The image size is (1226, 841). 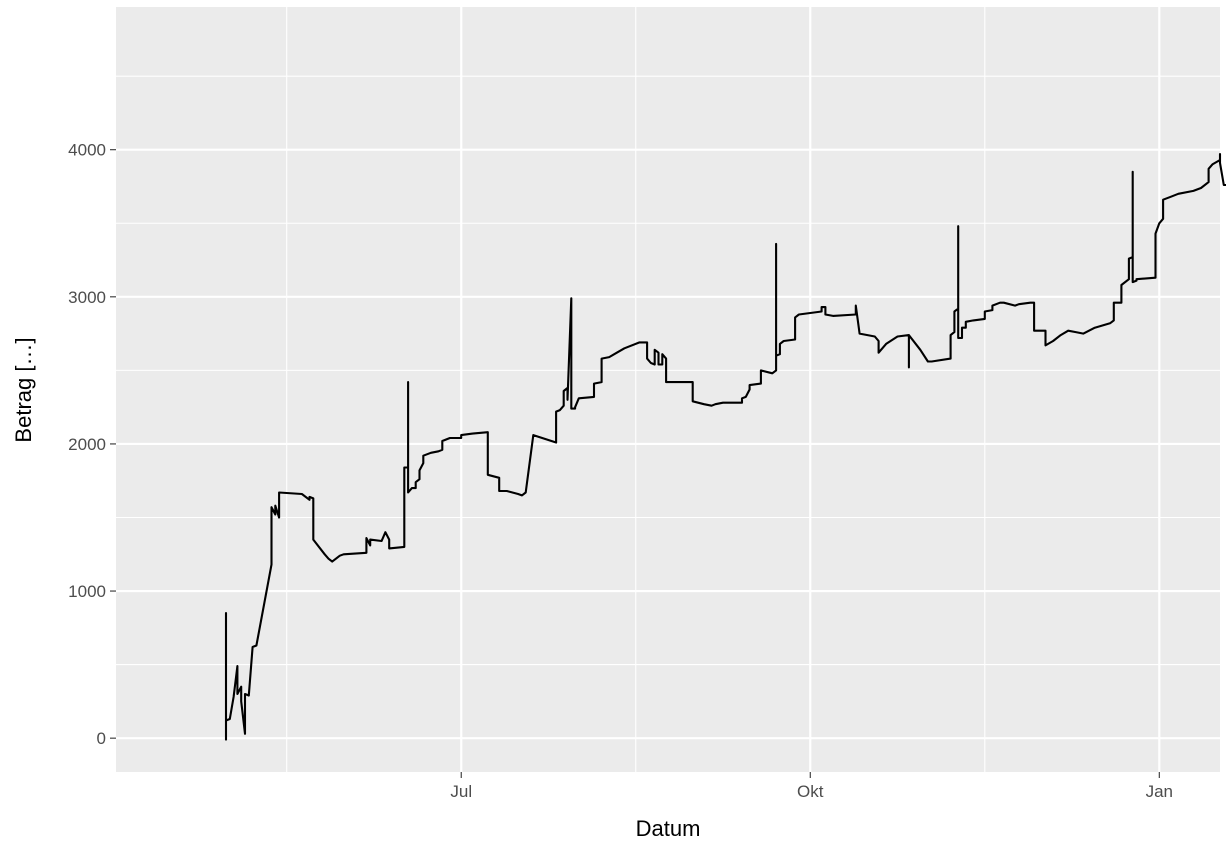 I want to click on x-tick-label: Jul, so click(x=461, y=791).